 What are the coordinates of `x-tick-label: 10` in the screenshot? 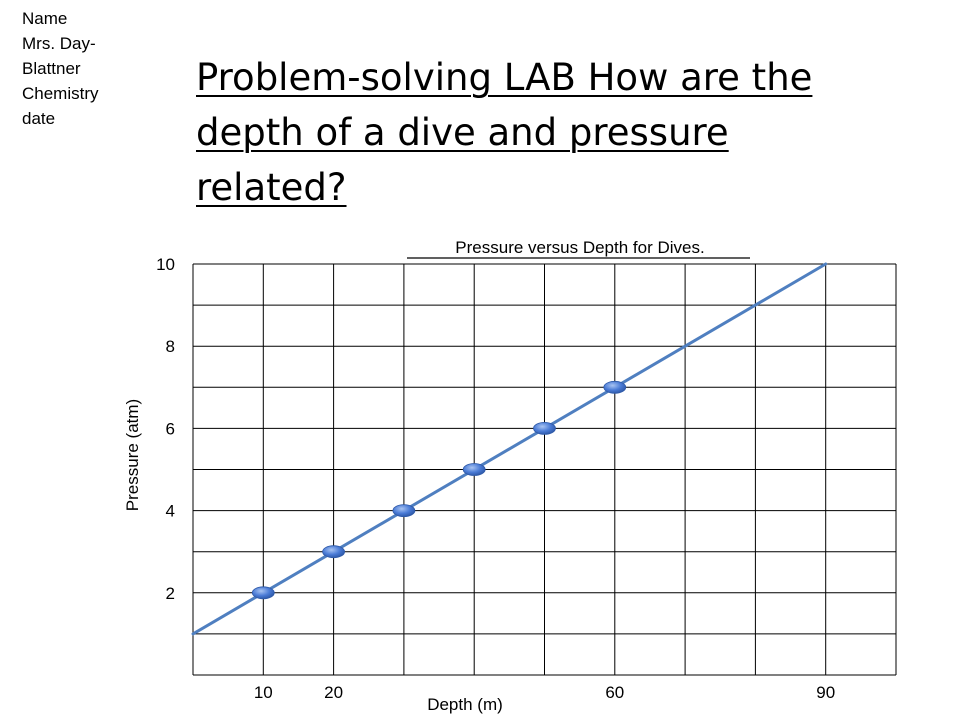 It's located at (263, 692).